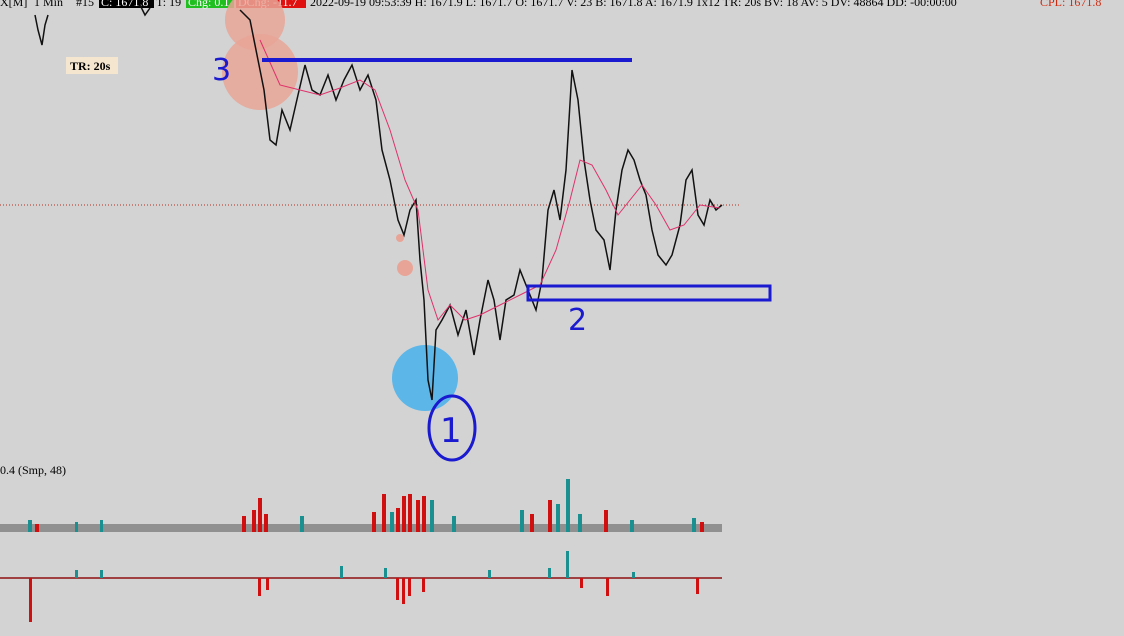 This screenshot has height=636, width=1124. I want to click on support-box, so click(649, 293).